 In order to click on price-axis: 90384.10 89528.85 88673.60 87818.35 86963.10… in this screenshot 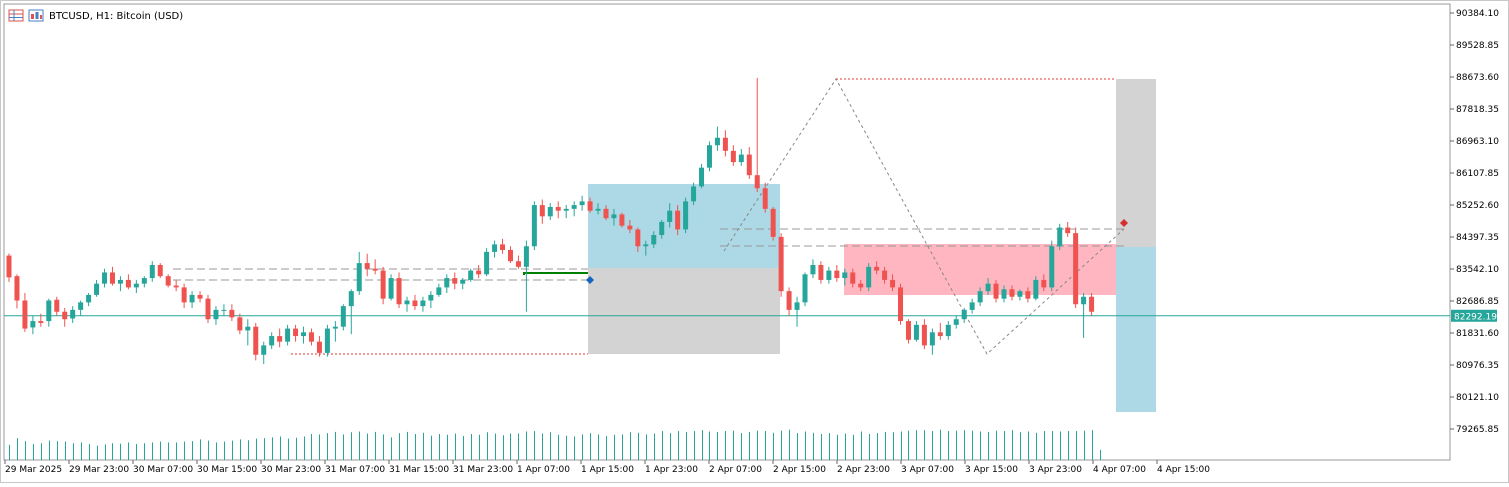, I will do `click(1474, 222)`.